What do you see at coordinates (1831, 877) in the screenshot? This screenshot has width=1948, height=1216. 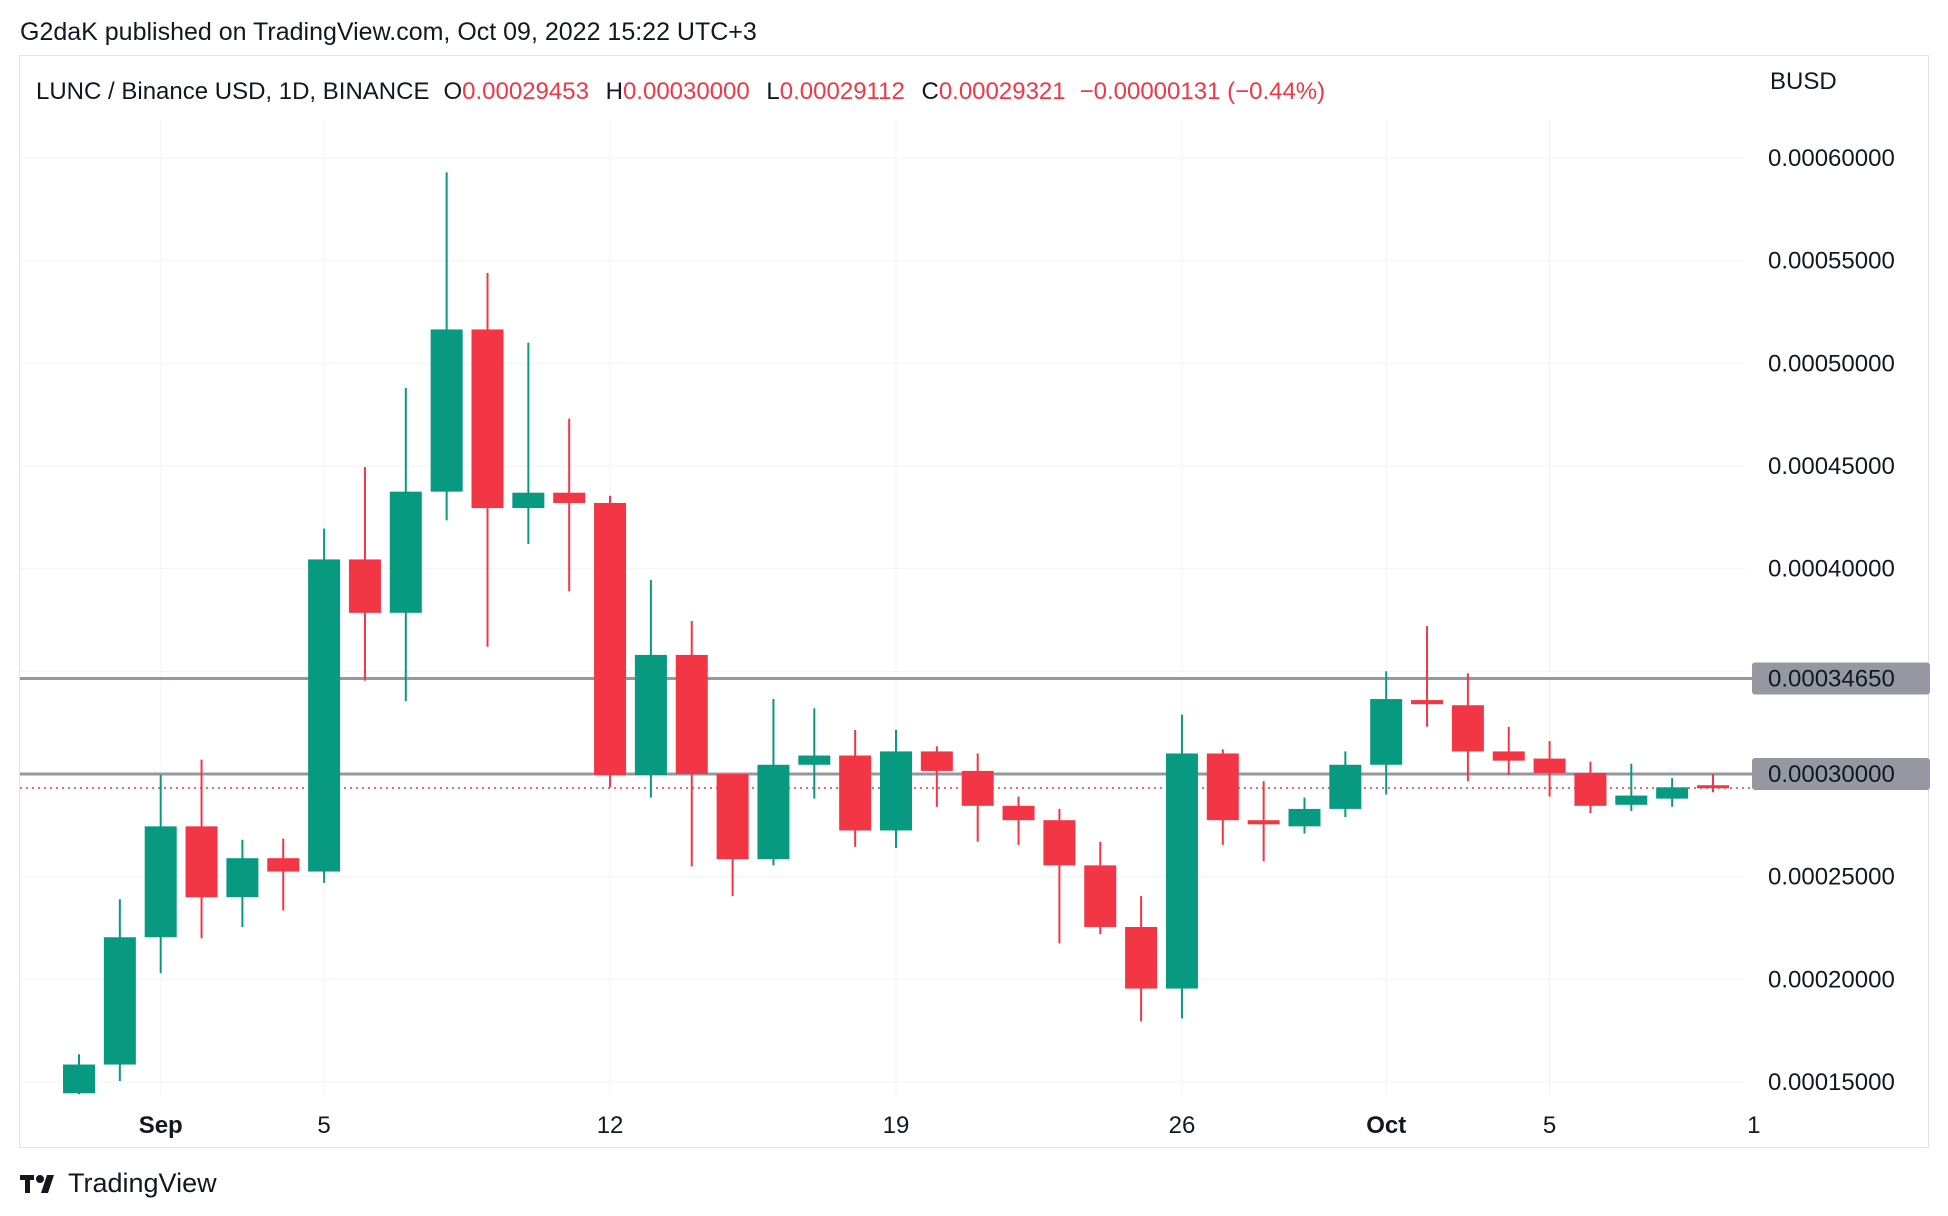 I see `price-tick-label: 0.00025000` at bounding box center [1831, 877].